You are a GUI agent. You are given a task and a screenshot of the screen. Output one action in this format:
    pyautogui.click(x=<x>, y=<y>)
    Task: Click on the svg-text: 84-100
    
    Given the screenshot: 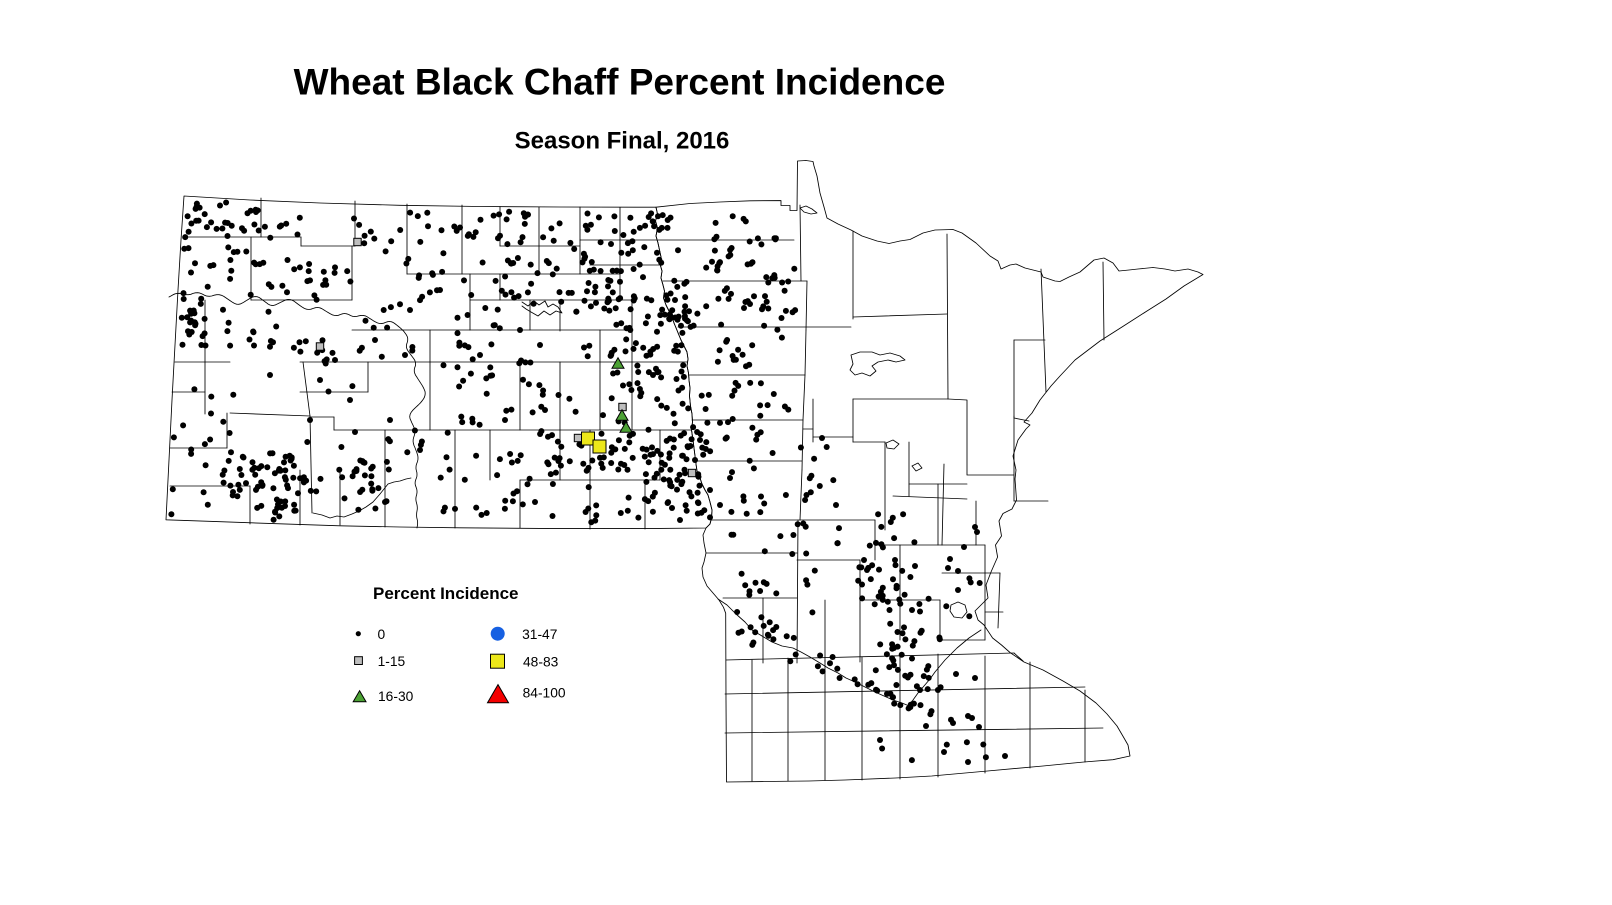 What is the action you would take?
    pyautogui.click(x=544, y=693)
    